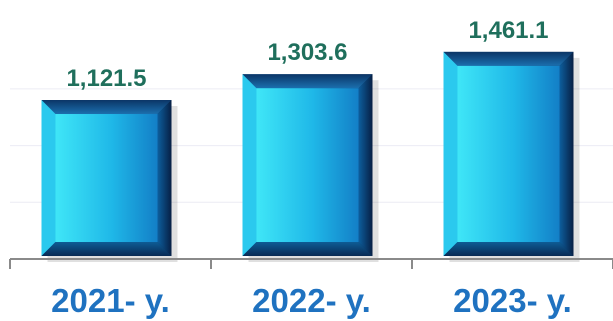 The image size is (613, 321). I want to click on data-label: 1,303.6, so click(307, 52).